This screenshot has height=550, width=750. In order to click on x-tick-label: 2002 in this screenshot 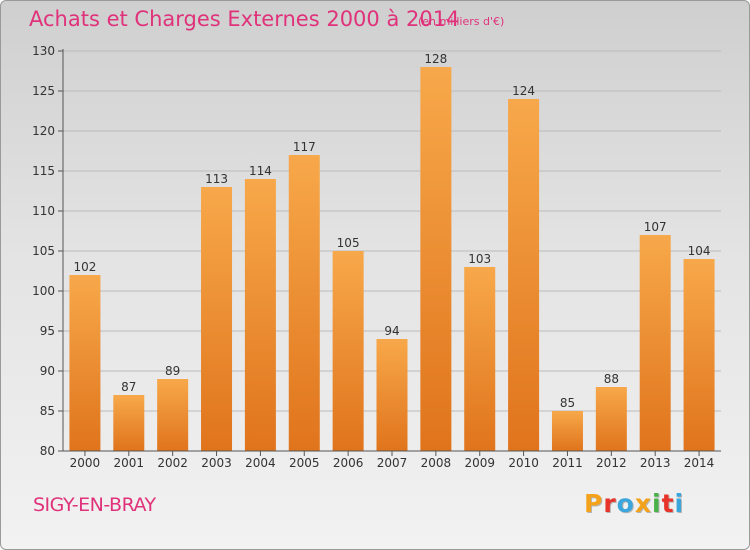, I will do `click(172, 463)`.